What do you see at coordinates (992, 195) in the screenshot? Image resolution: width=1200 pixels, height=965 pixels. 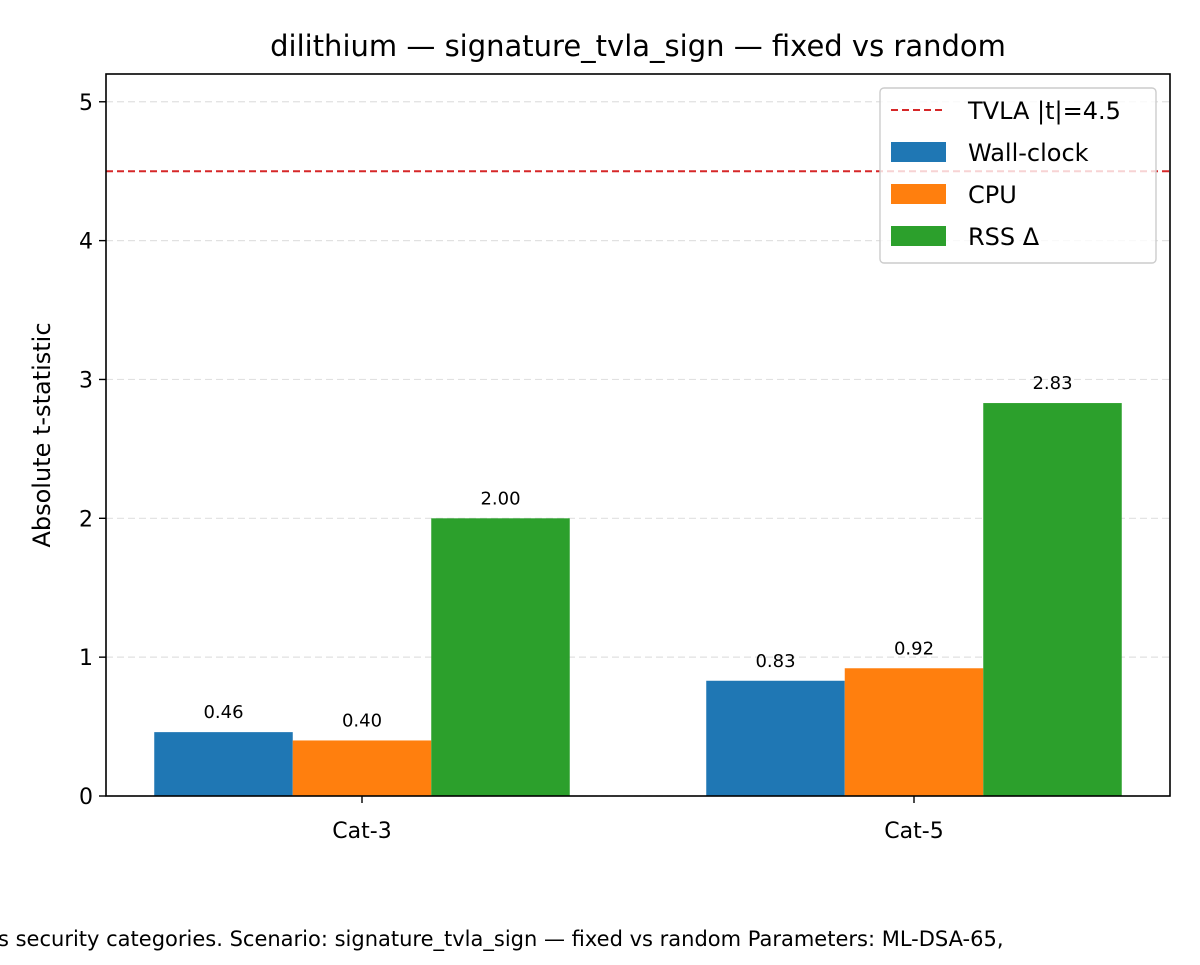 I see `legend-label: CPU` at bounding box center [992, 195].